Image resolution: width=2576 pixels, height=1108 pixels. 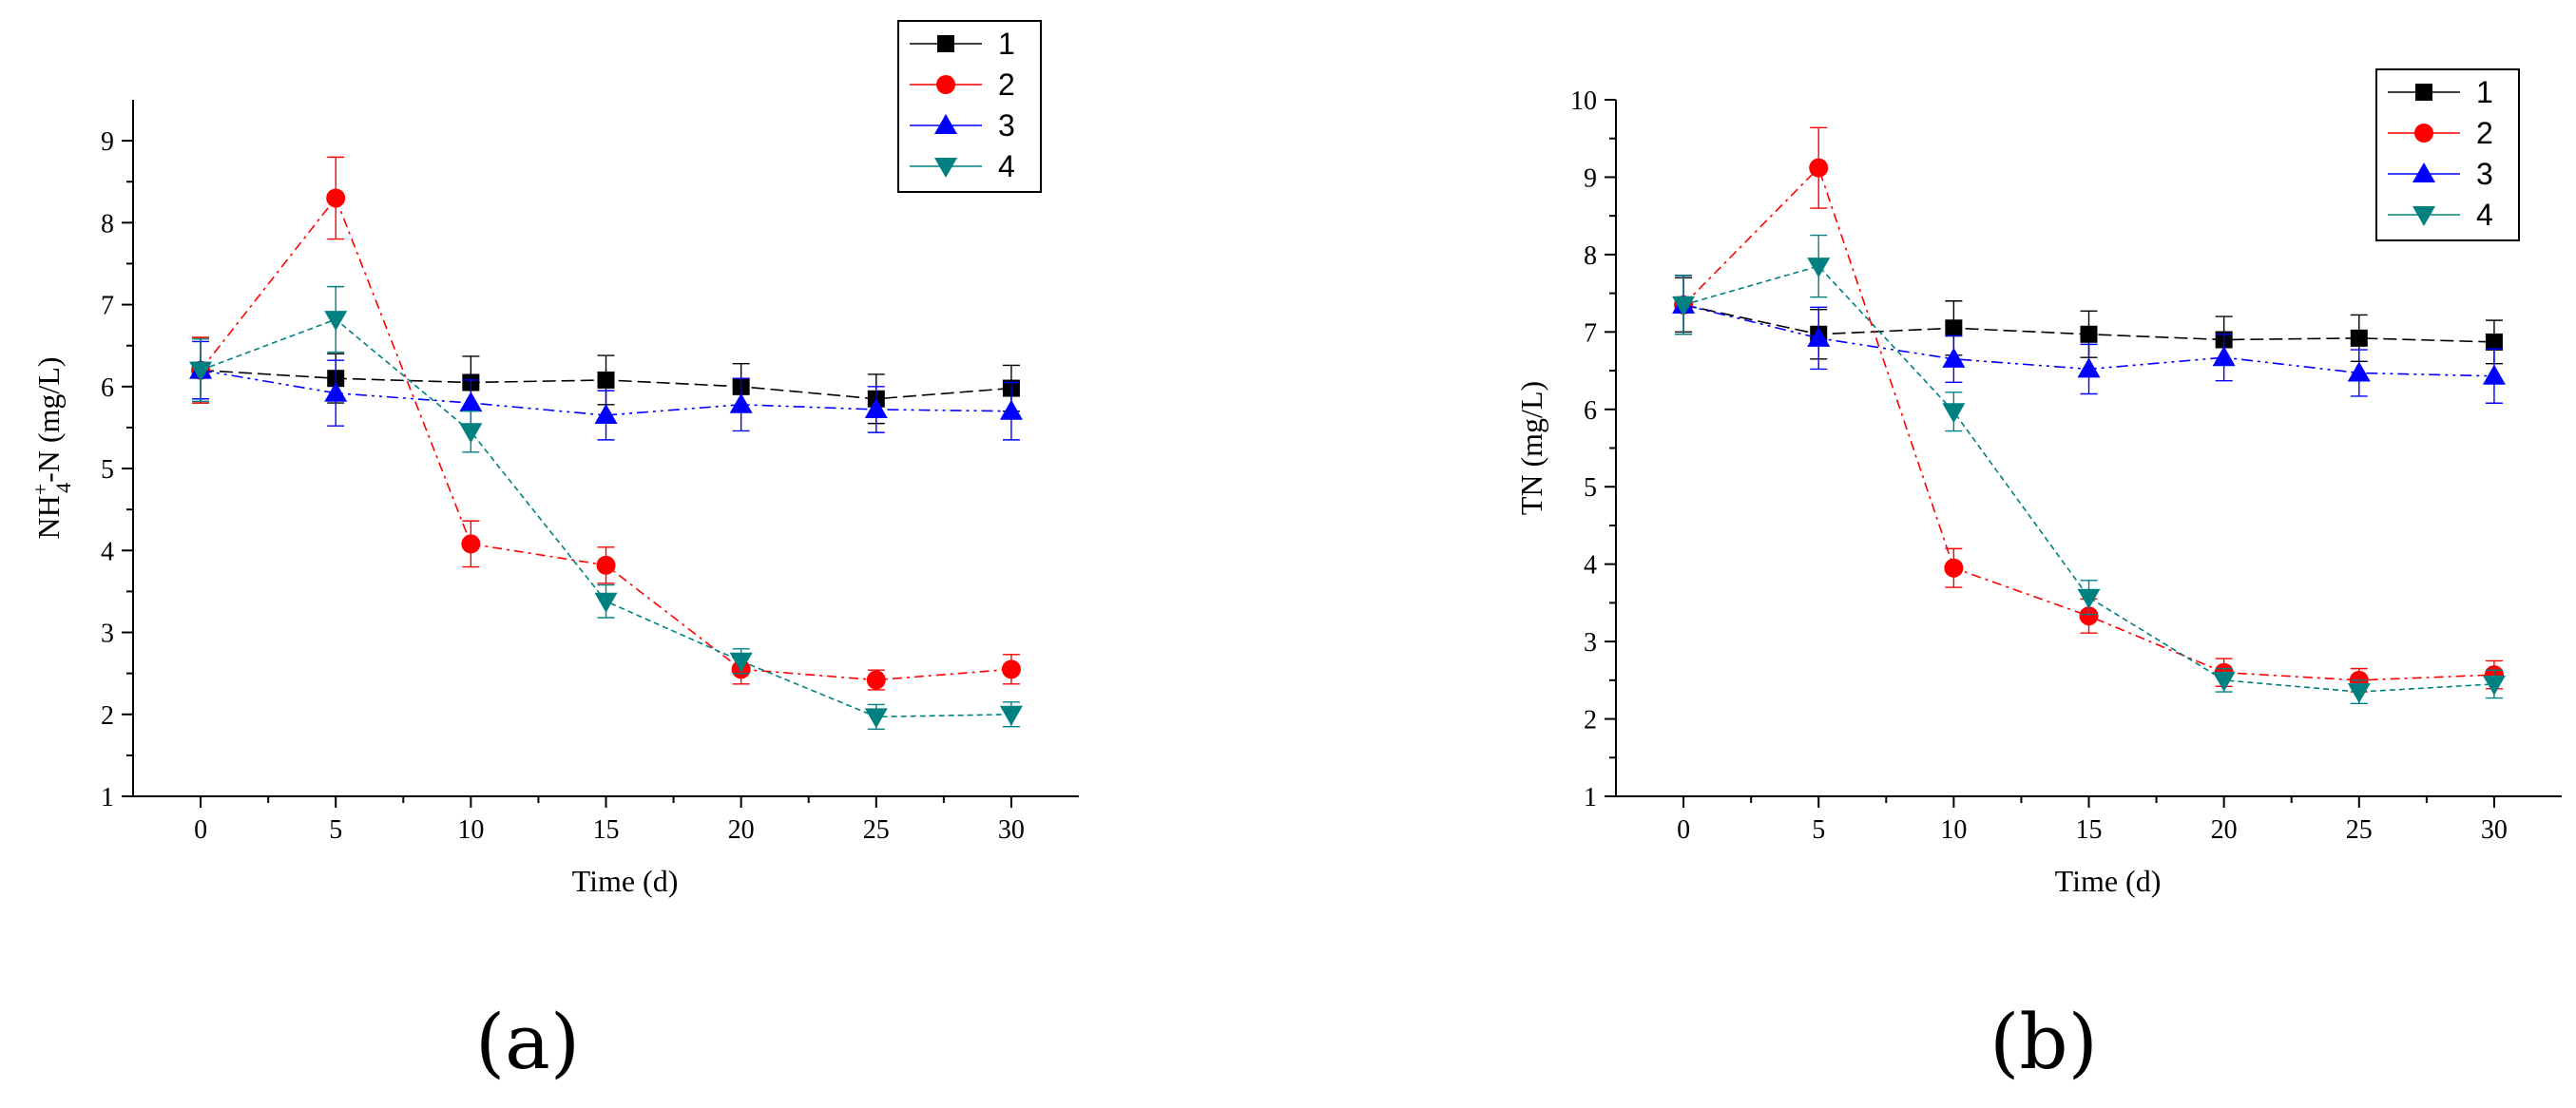 What do you see at coordinates (52, 448) in the screenshot?
I see `y-axis-label: NH+4-N (mg/L)` at bounding box center [52, 448].